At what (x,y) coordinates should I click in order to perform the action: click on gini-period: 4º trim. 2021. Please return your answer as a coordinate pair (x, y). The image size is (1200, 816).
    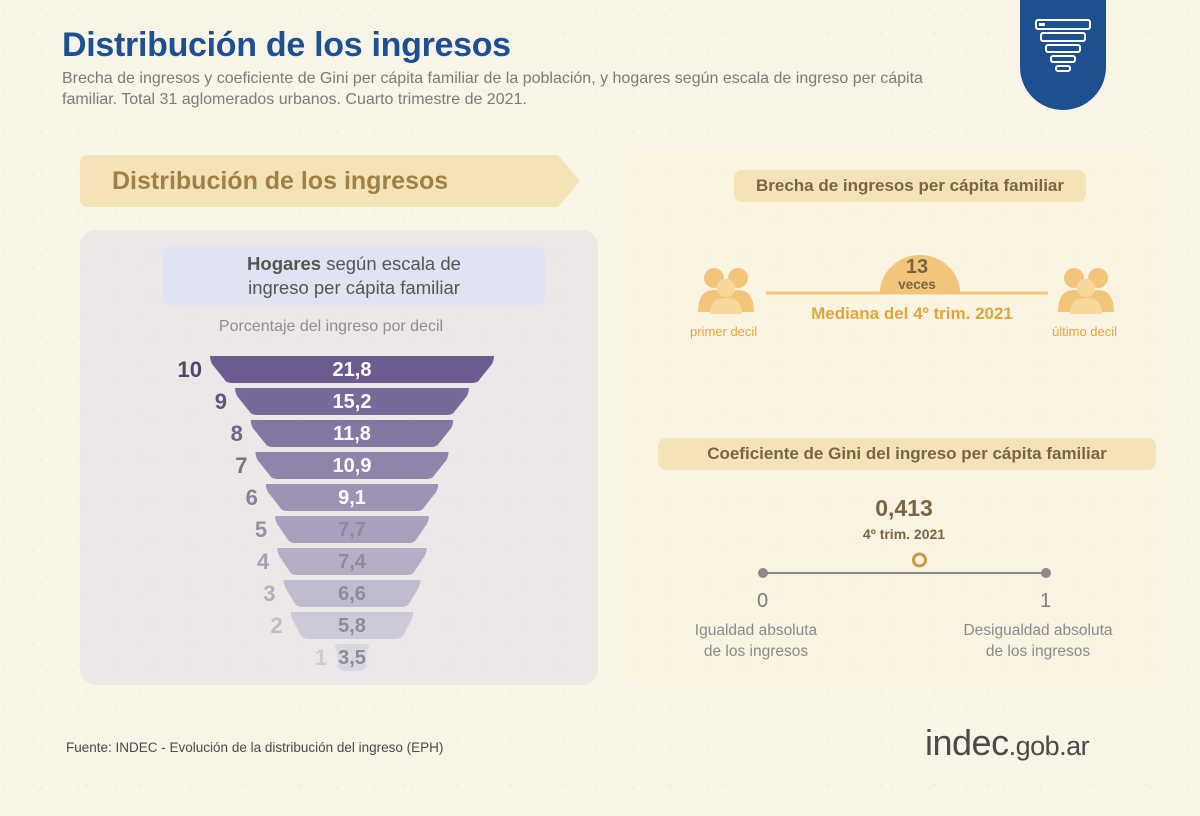
    Looking at the image, I should click on (904, 534).